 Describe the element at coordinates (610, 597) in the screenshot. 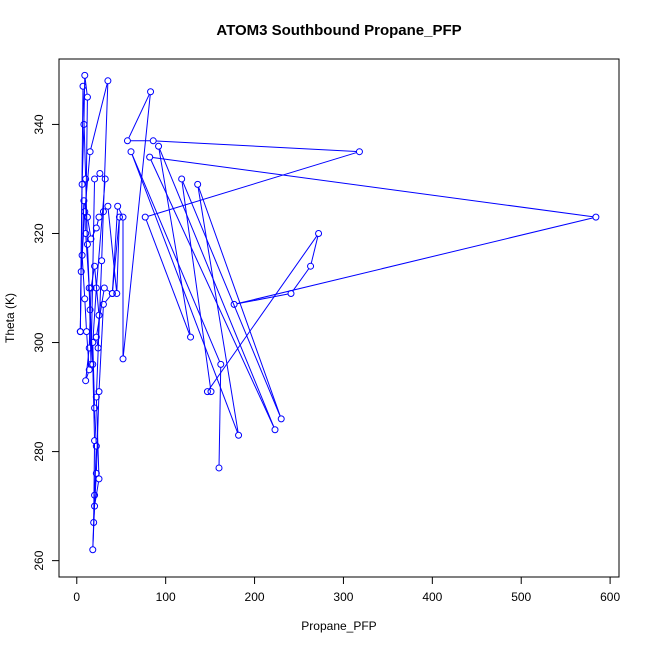

I see `x-tick-label: 600` at that location.